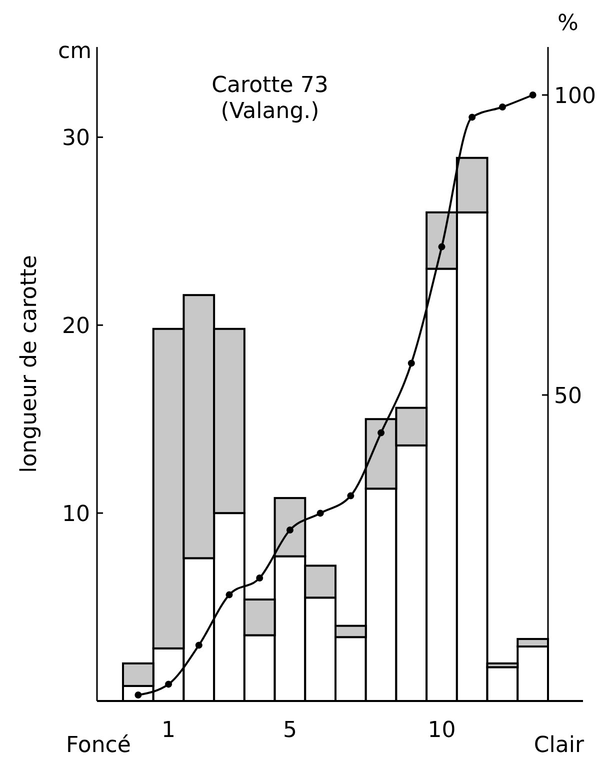 The height and width of the screenshot is (765, 603). Describe the element at coordinates (76, 327) in the screenshot. I see `y-tick-label: 20` at that location.